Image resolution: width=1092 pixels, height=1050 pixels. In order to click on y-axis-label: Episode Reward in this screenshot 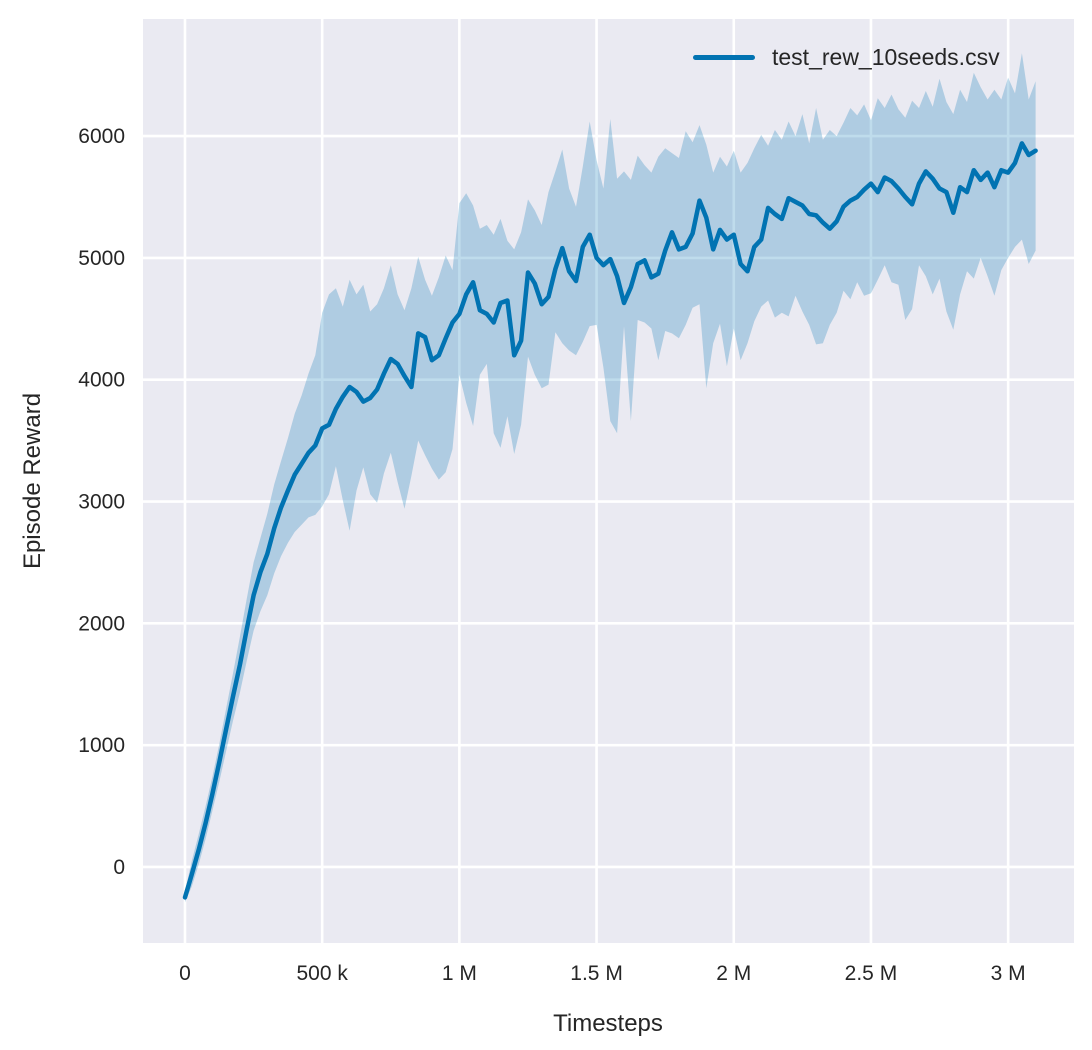, I will do `click(32, 481)`.